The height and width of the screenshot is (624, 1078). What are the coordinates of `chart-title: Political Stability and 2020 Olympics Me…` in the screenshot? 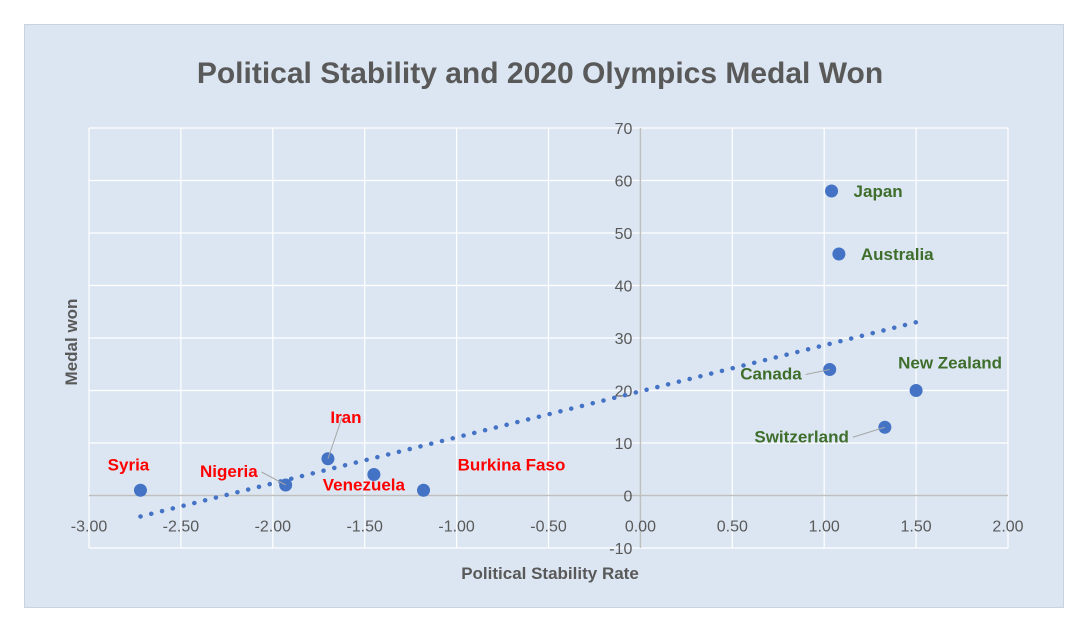 It's located at (540, 73).